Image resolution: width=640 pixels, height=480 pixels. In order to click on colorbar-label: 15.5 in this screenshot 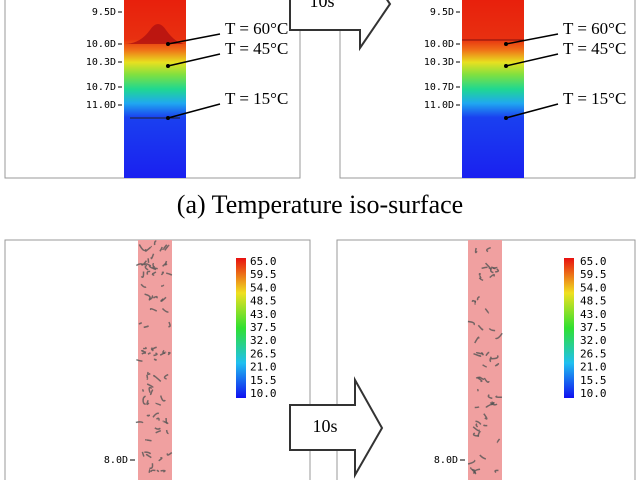, I will do `click(593, 380)`.